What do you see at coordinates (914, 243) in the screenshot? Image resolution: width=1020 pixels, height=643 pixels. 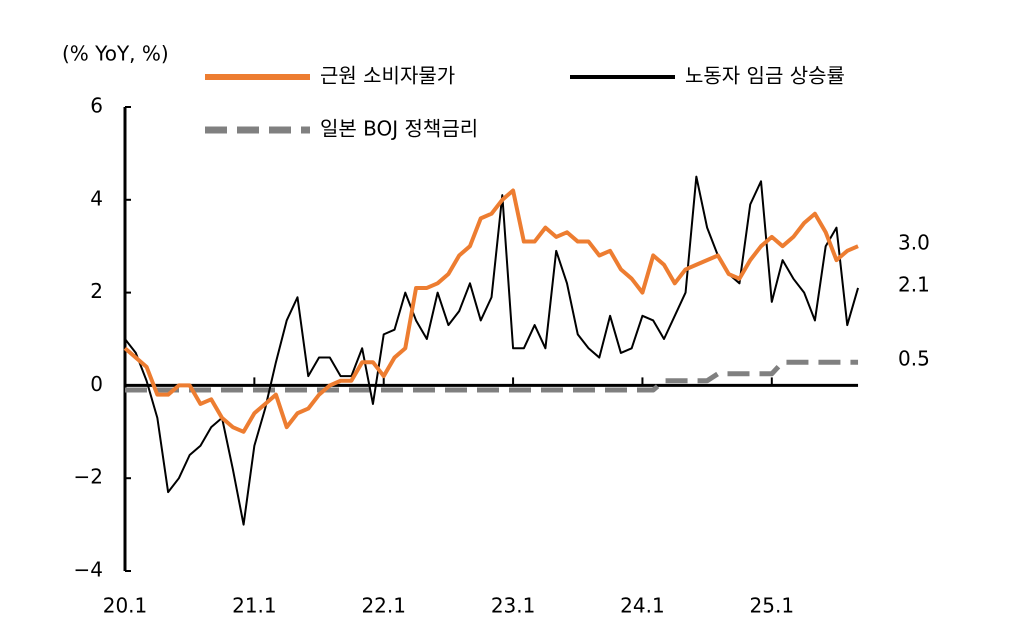 I see `end-label: 3.0` at bounding box center [914, 243].